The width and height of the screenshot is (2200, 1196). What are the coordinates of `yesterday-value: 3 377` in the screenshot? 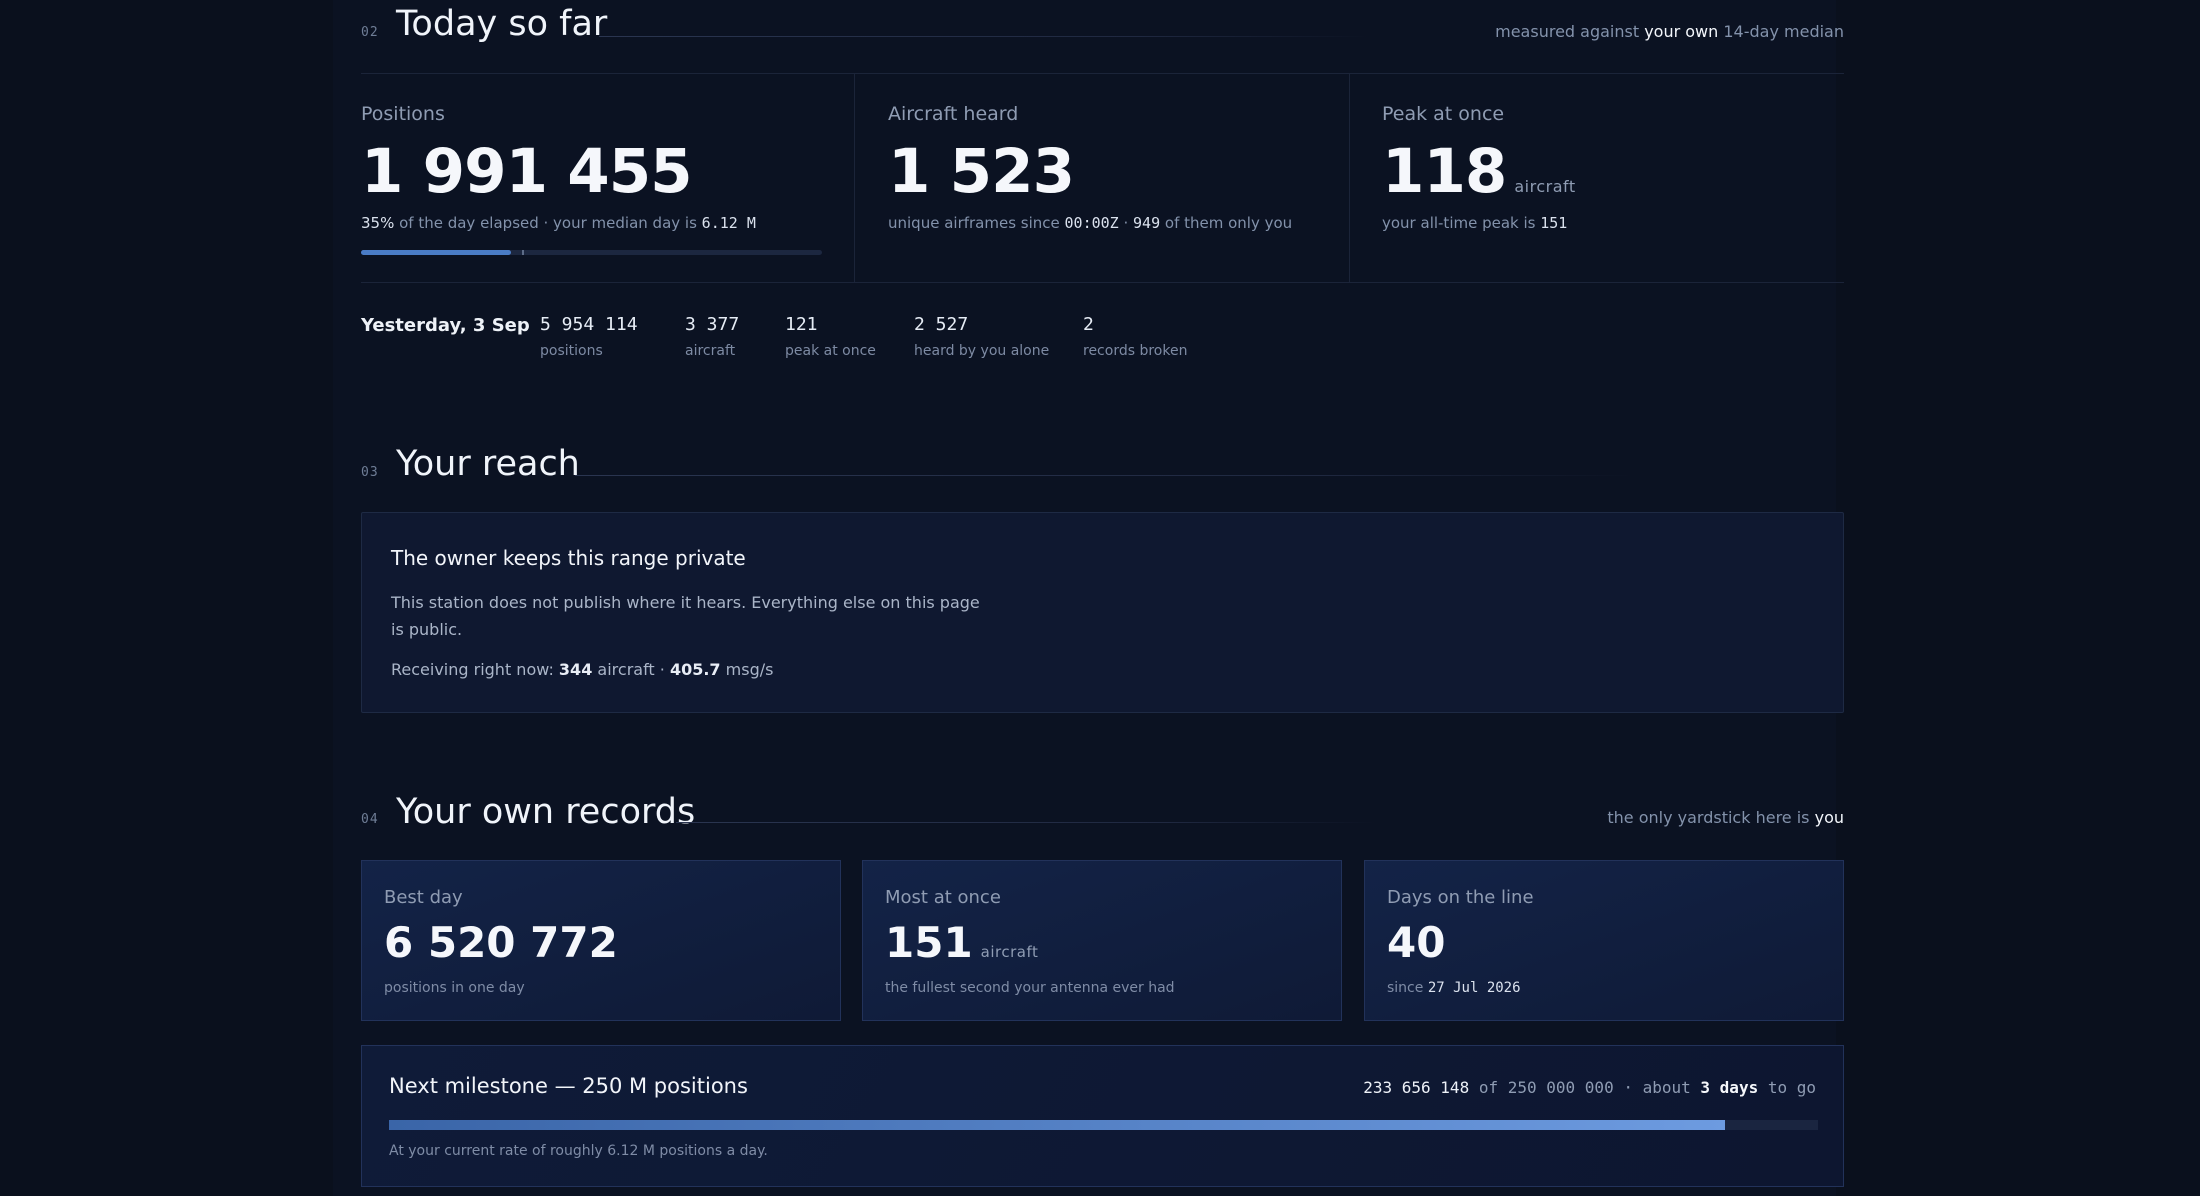 It's located at (712, 324).